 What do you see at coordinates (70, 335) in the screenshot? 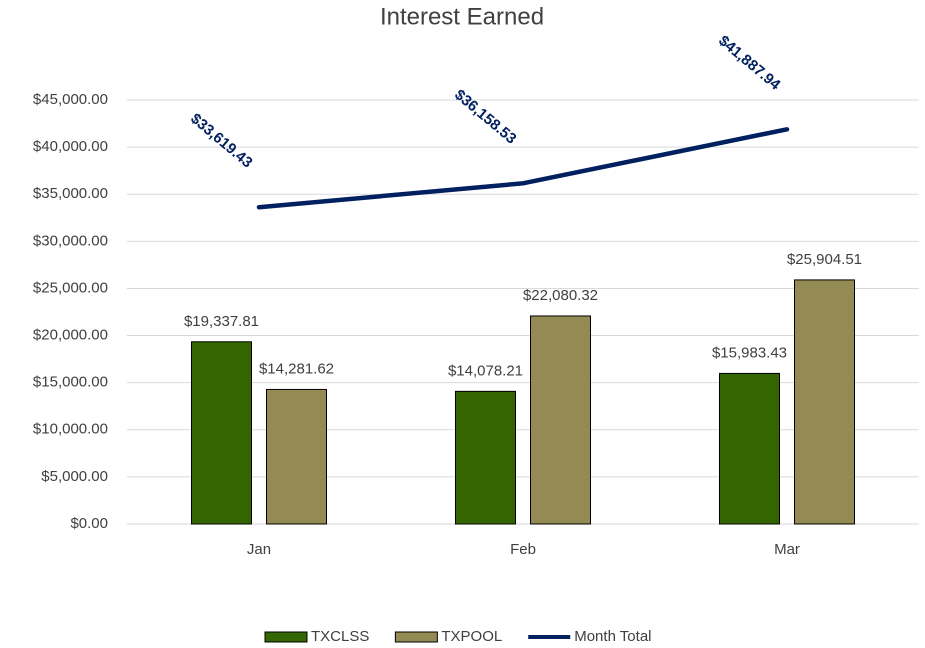
I see `y-tick-label: $20,000.00` at bounding box center [70, 335].